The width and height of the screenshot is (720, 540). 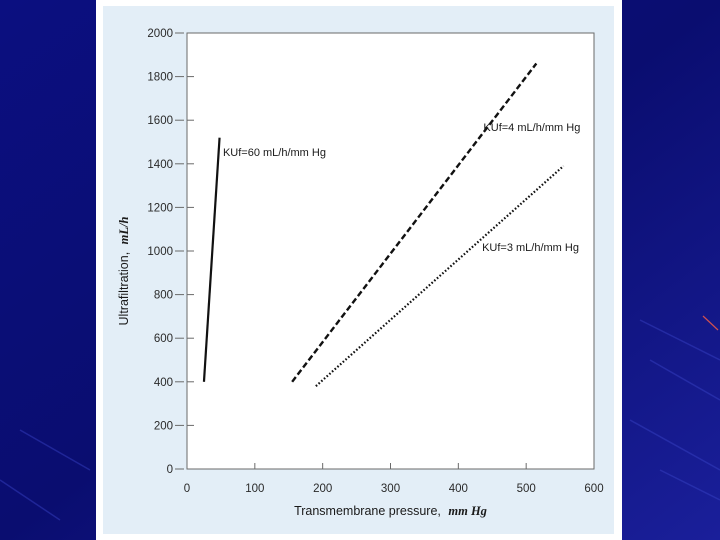 I want to click on y-axis-title: Ultrafiltration, mL/h, so click(x=124, y=271).